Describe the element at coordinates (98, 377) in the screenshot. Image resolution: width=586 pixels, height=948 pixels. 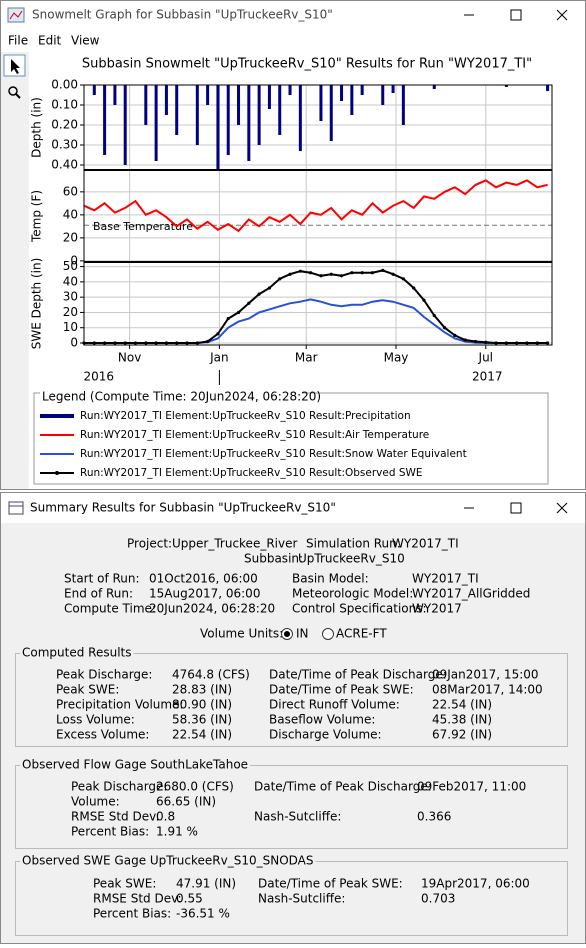
I see `x-year-label: 2016` at that location.